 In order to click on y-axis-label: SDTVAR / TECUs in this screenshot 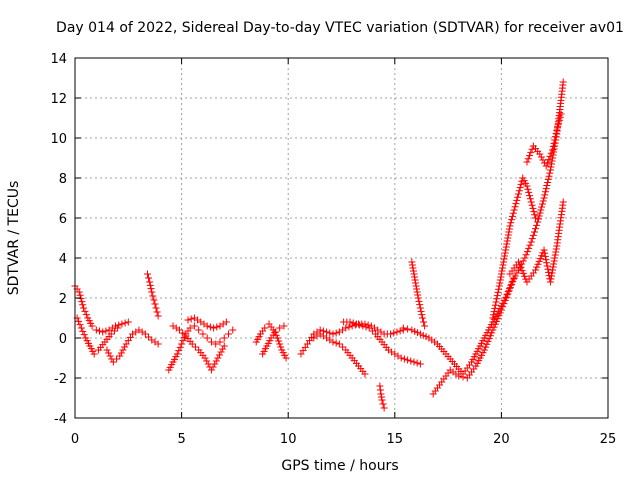, I will do `click(14, 238)`.